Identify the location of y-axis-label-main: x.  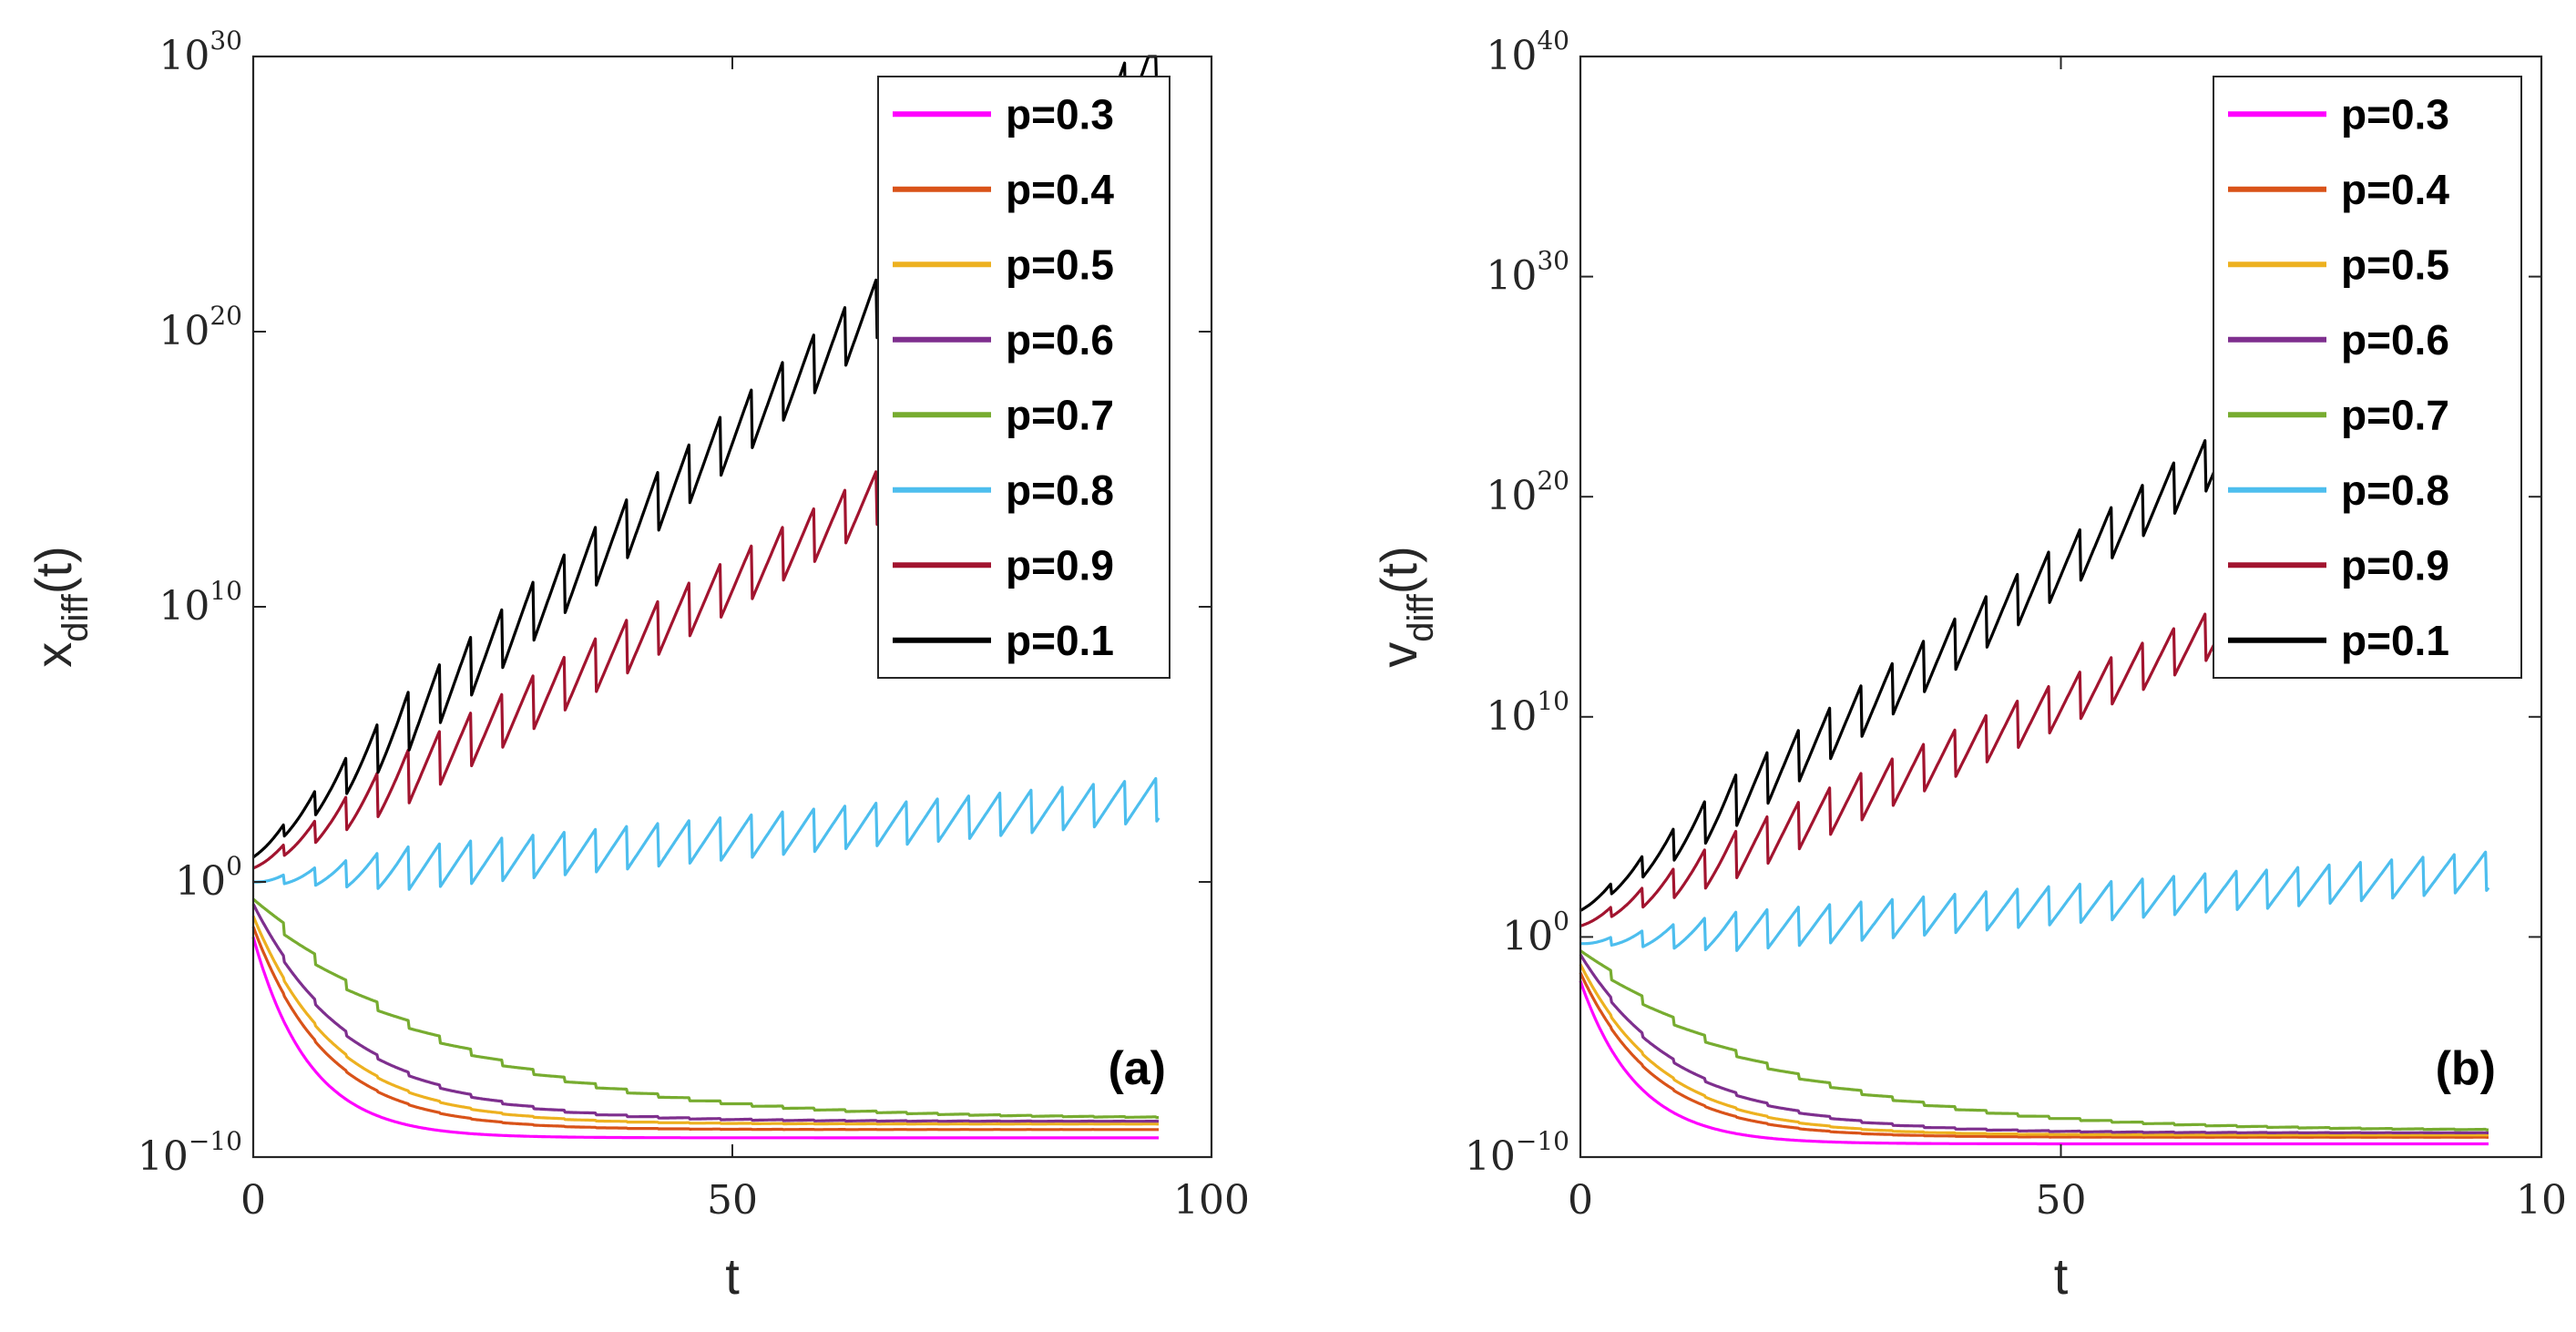
(53, 655).